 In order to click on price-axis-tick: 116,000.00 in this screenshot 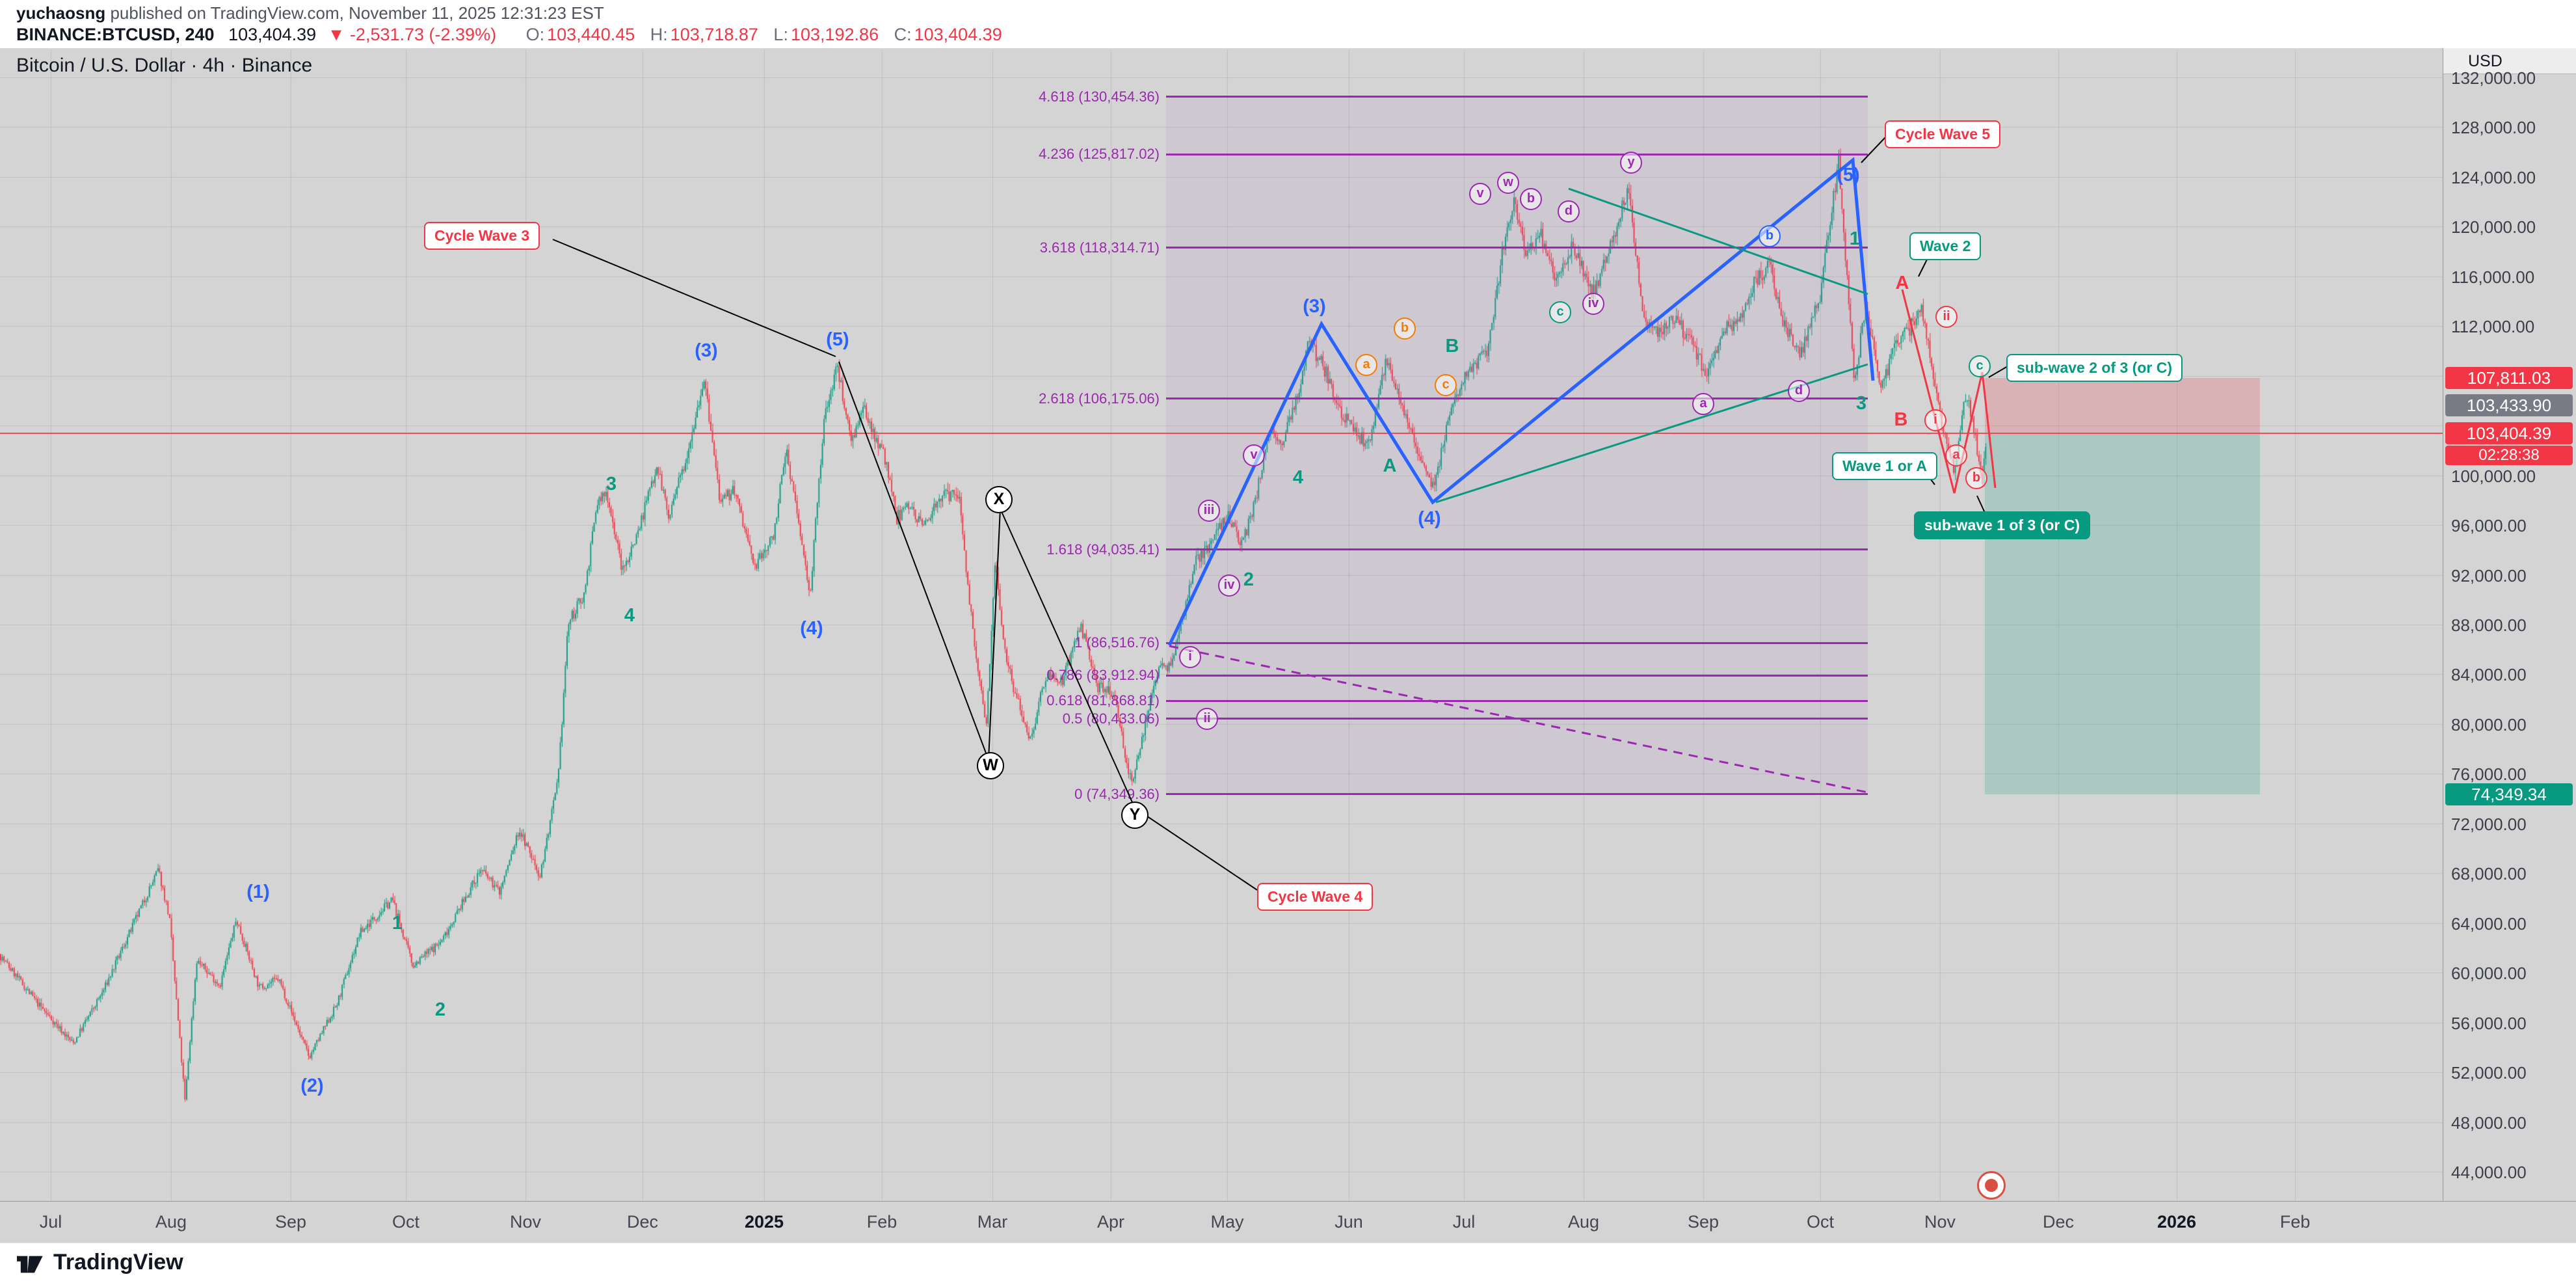, I will do `click(2493, 277)`.